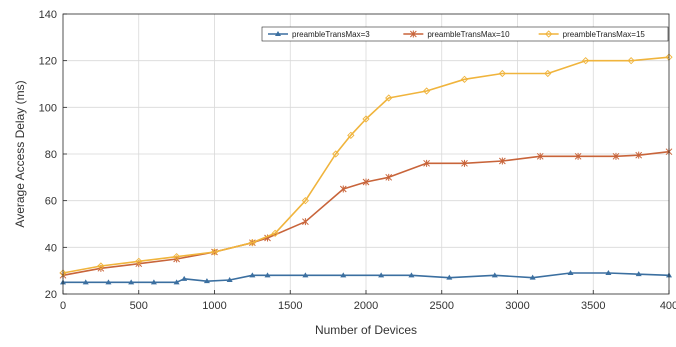  Describe the element at coordinates (668, 306) in the screenshot. I see `x-tick-label: 400` at that location.